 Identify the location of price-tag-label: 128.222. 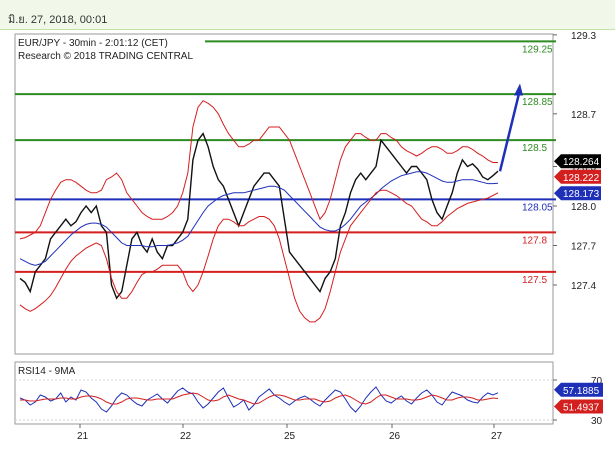
(581, 178).